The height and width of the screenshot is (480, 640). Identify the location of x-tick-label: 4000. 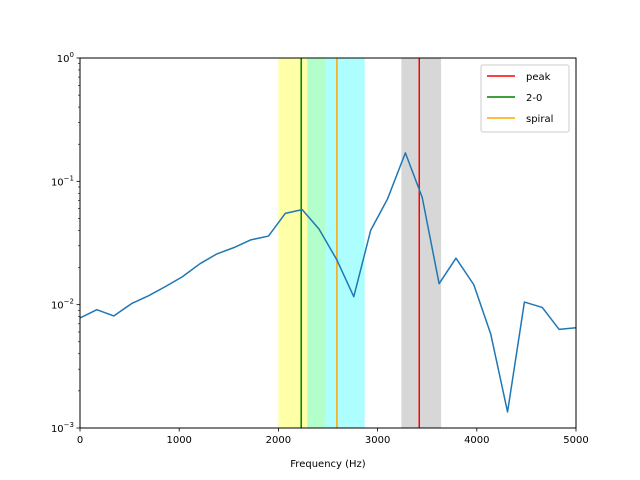
(476, 440).